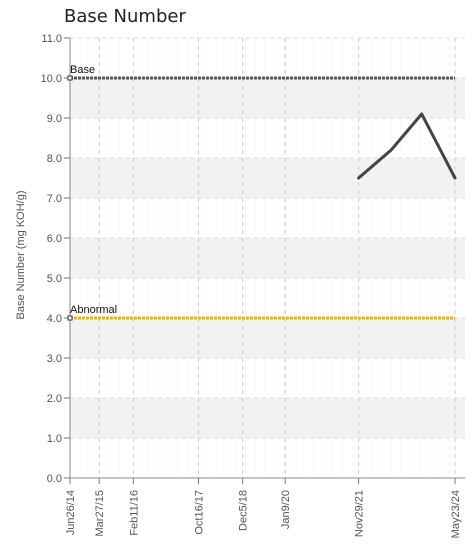  Describe the element at coordinates (71, 512) in the screenshot. I see `x-tick-label: Jun26/14` at that location.